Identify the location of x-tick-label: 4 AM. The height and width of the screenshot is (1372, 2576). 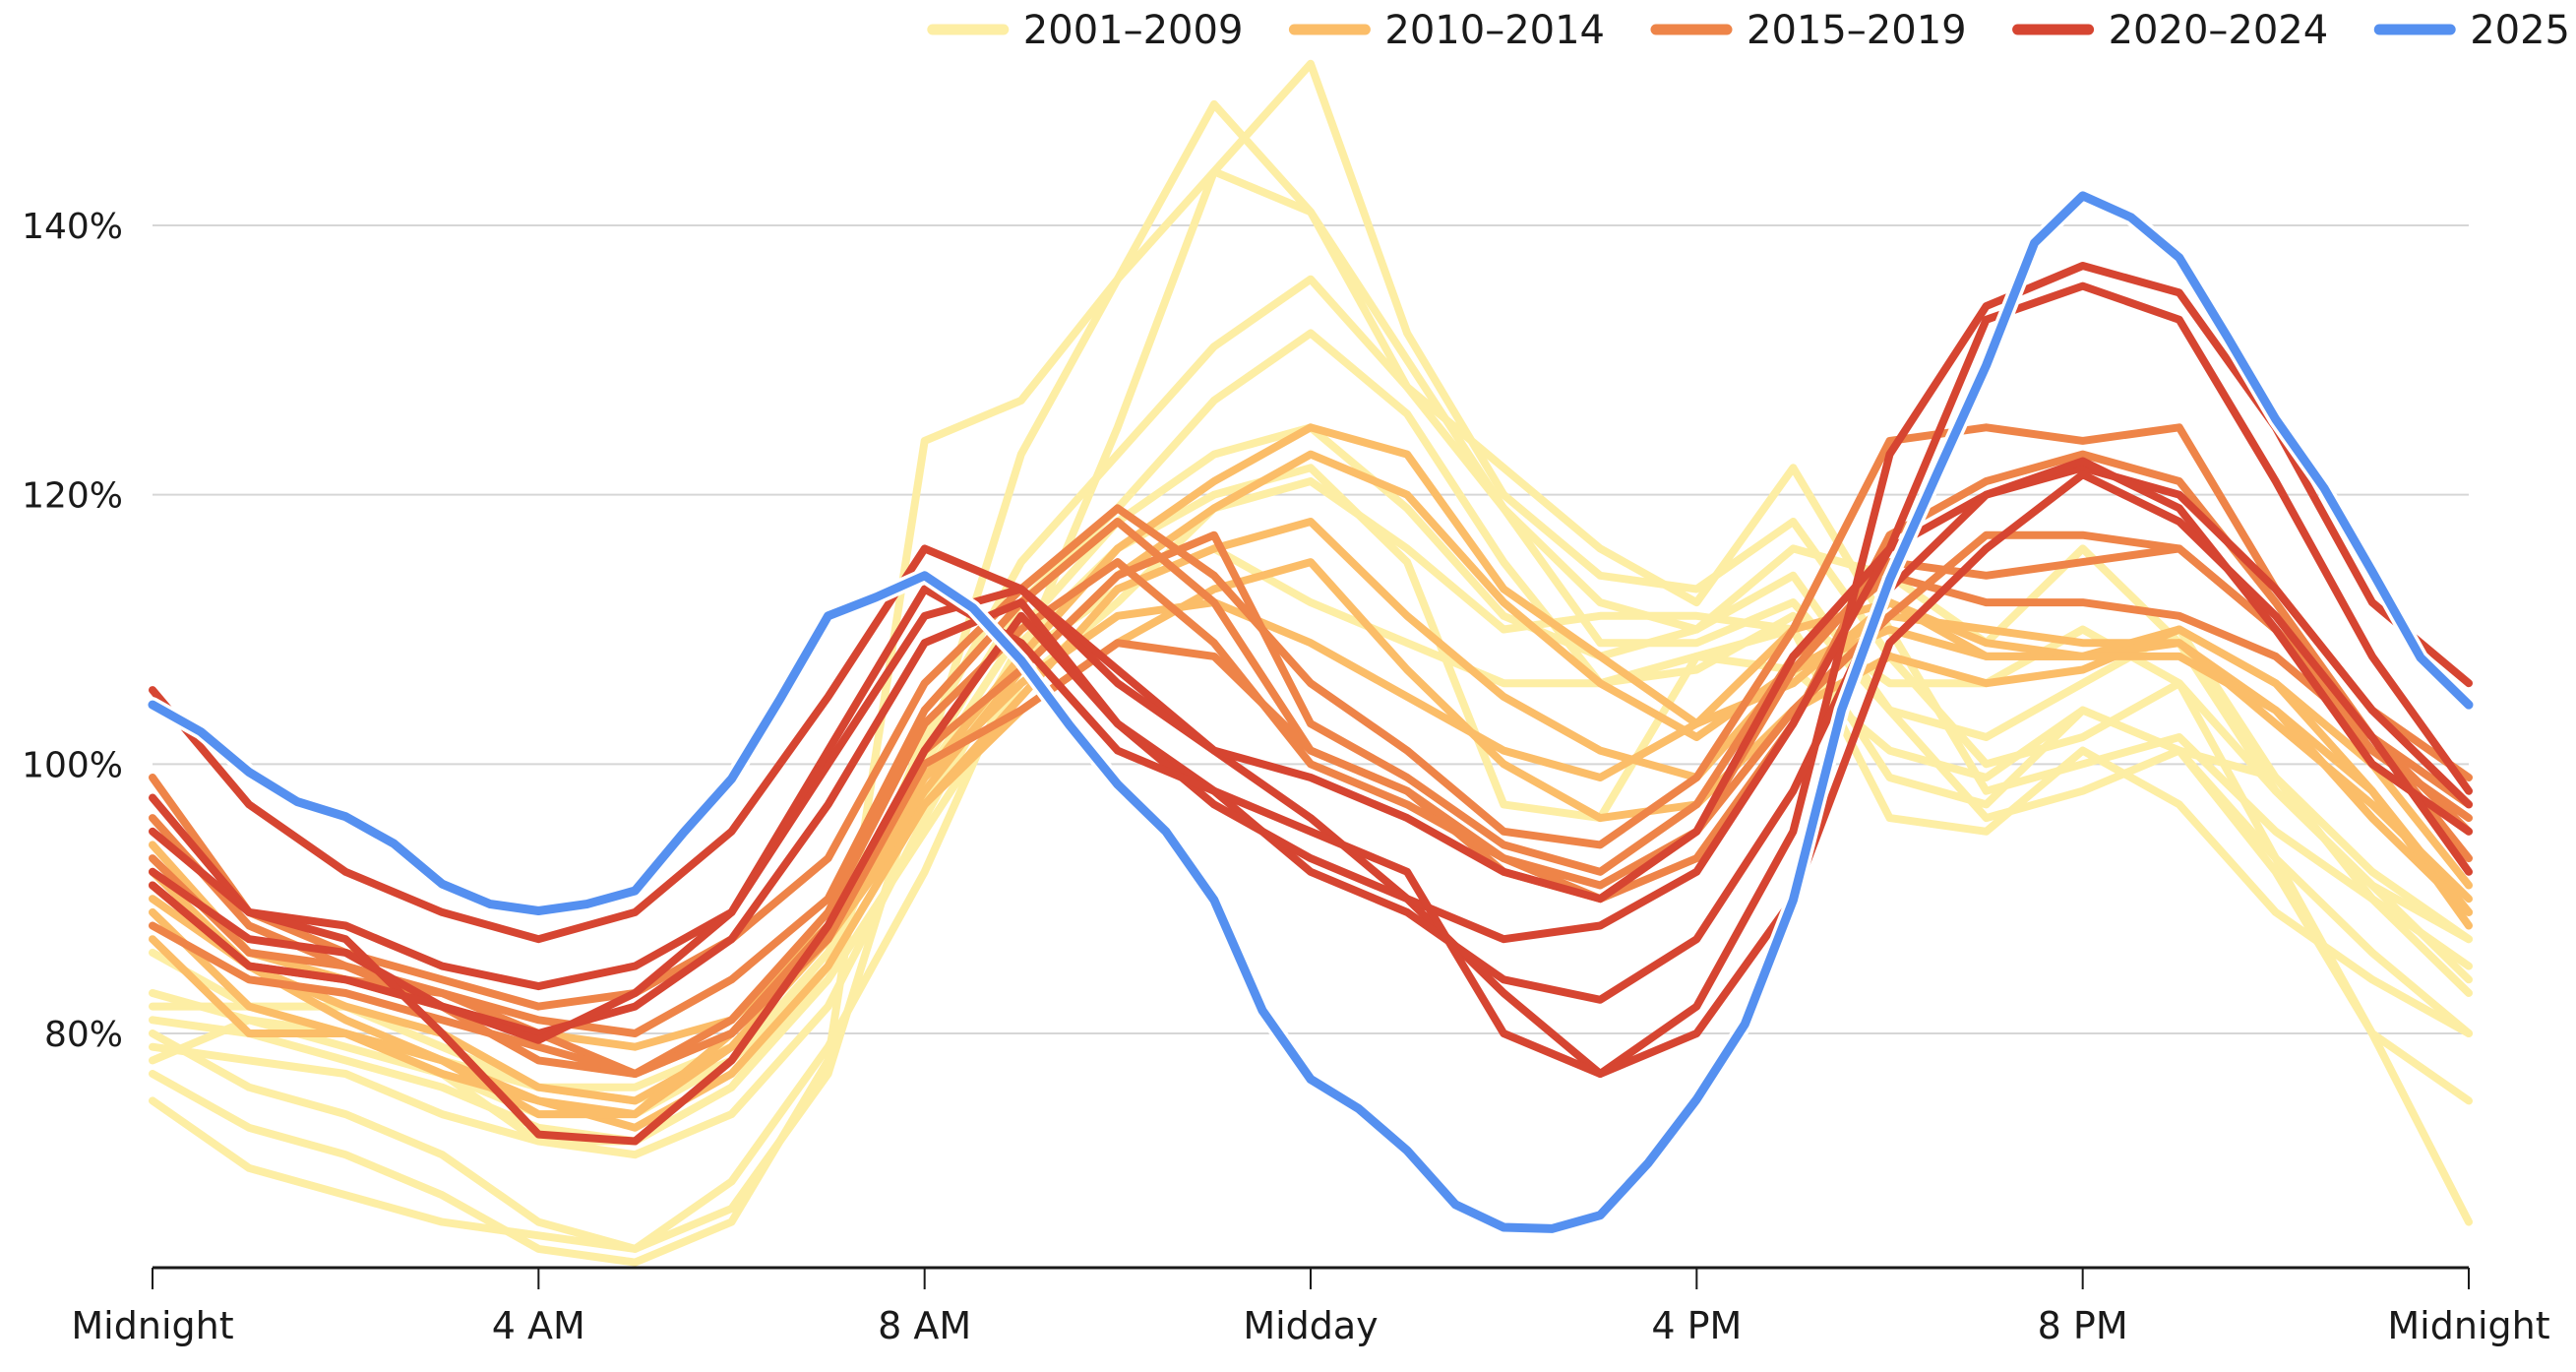
(538, 1325).